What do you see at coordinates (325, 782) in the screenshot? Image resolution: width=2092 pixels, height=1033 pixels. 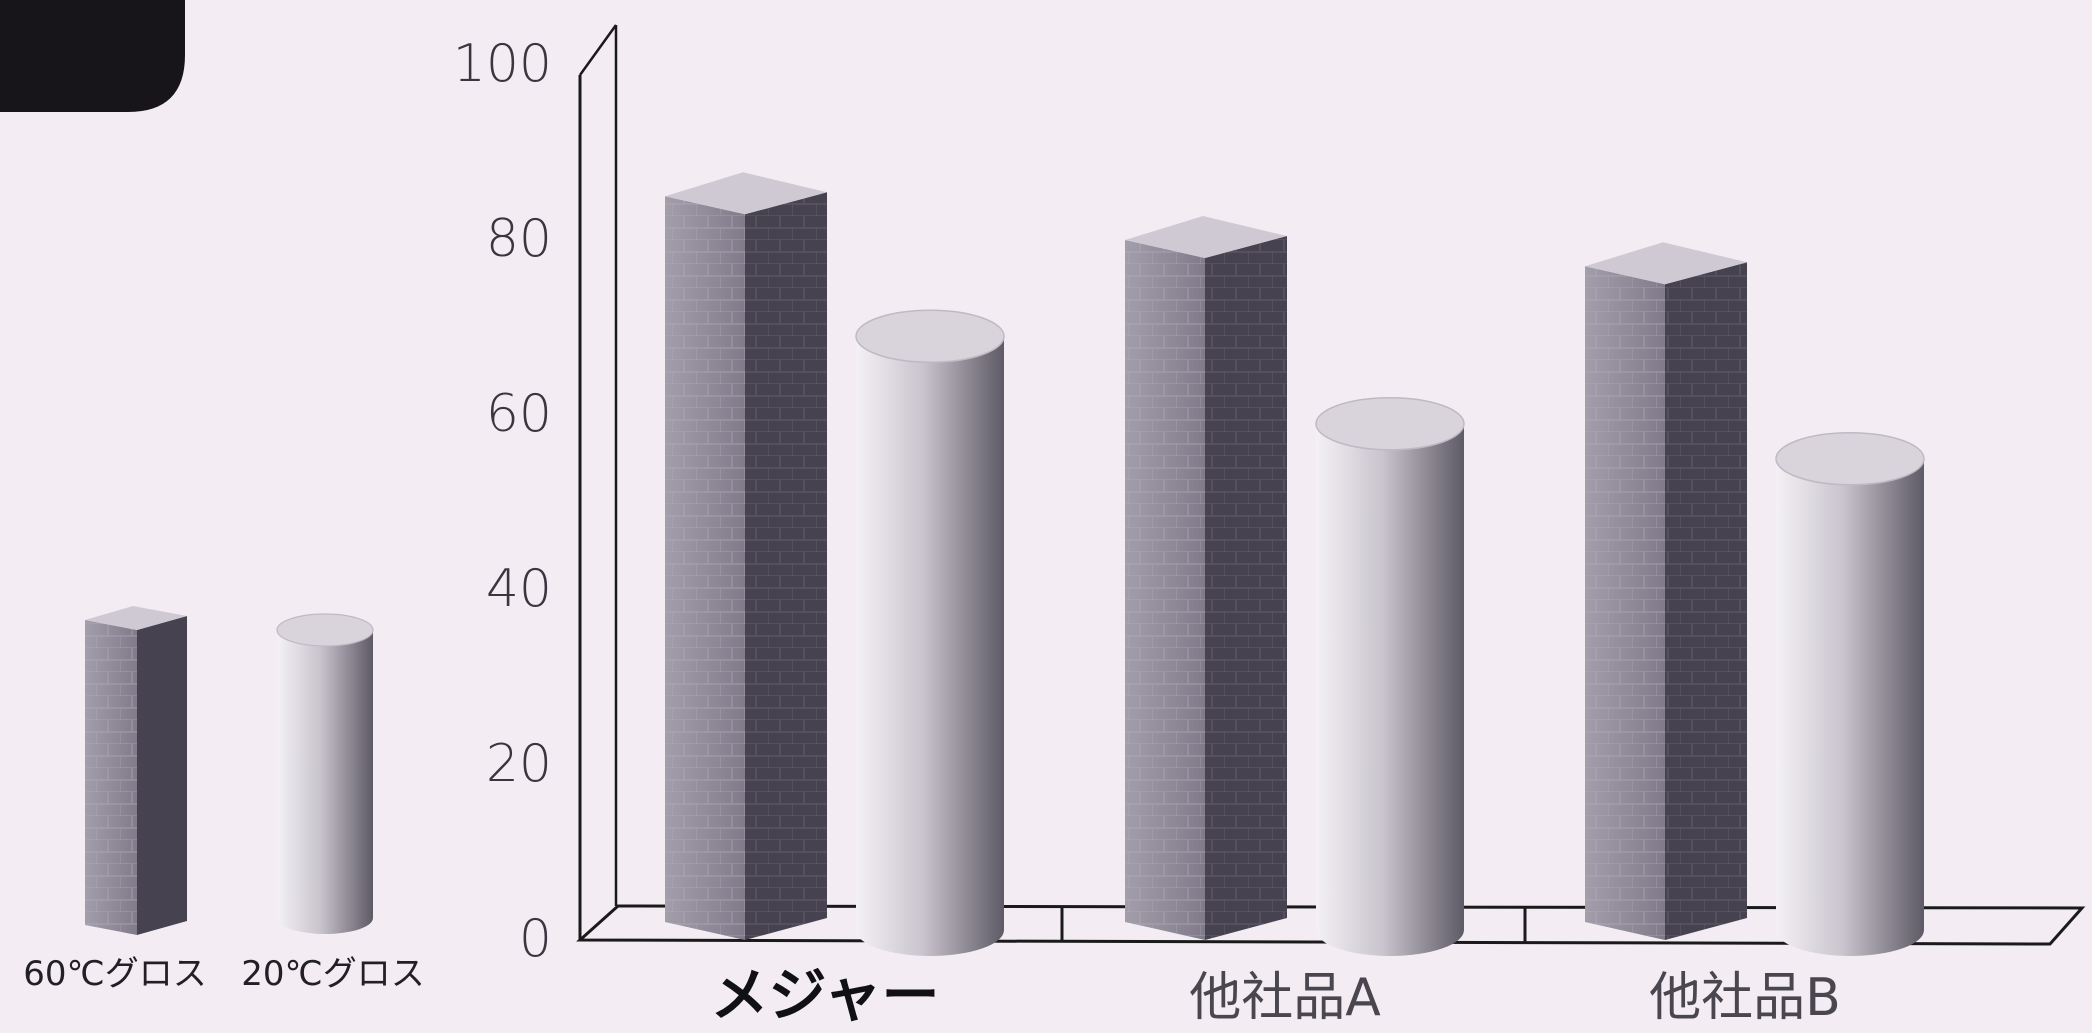 I see `legend-cylinder-body` at bounding box center [325, 782].